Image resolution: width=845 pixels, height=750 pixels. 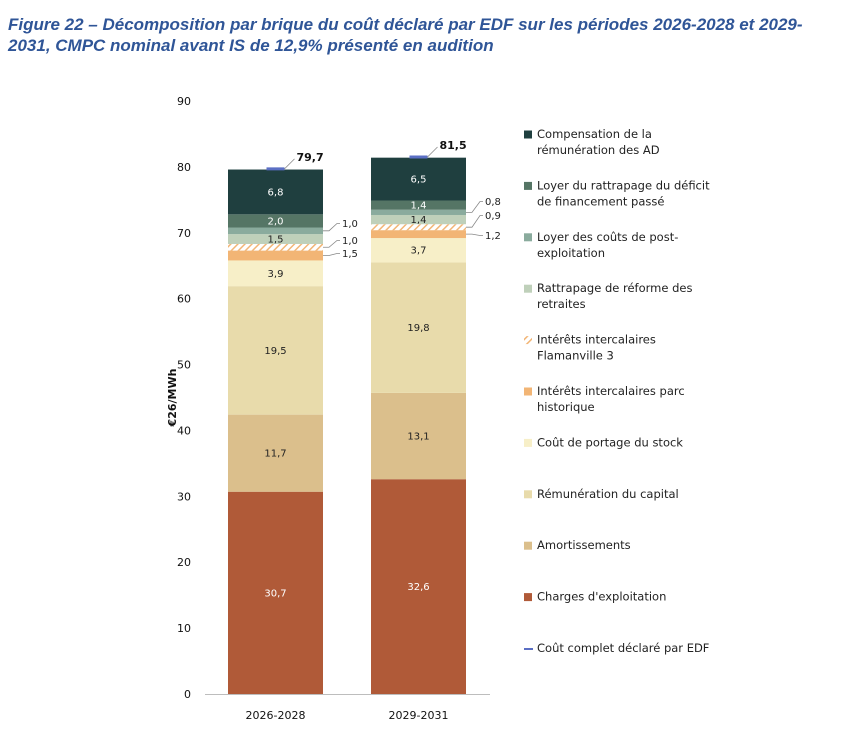 I want to click on legend-label: Intérêts intercalaires, so click(x=596, y=340).